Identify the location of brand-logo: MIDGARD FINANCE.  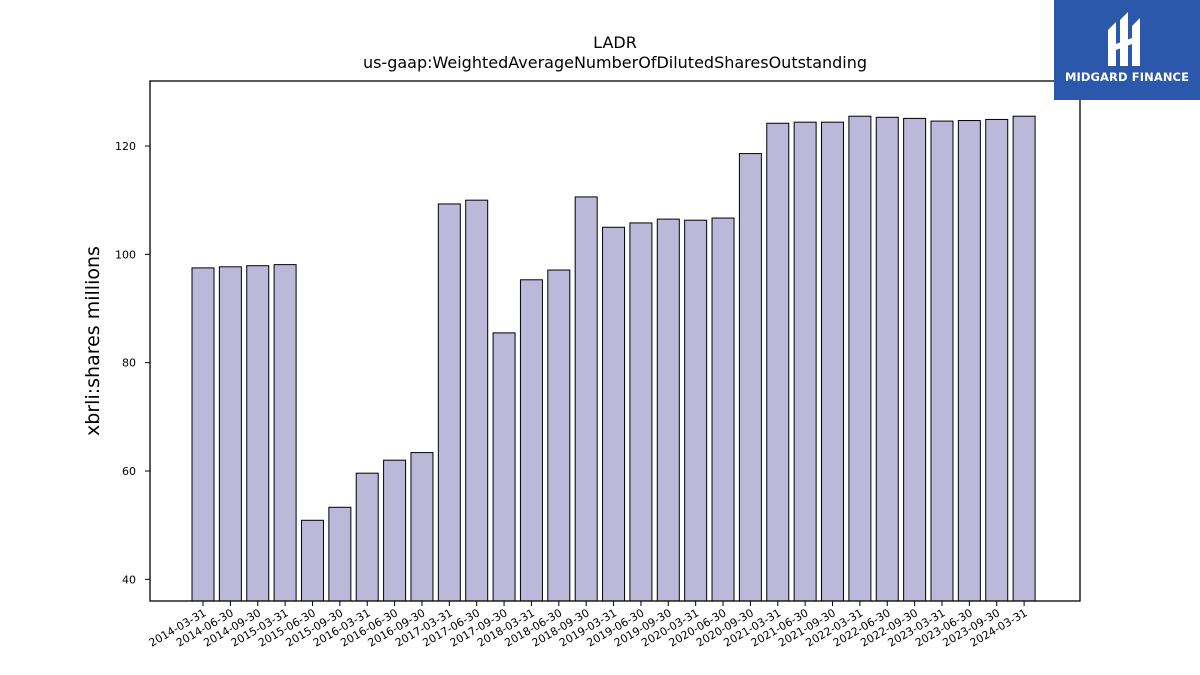
(1127, 50).